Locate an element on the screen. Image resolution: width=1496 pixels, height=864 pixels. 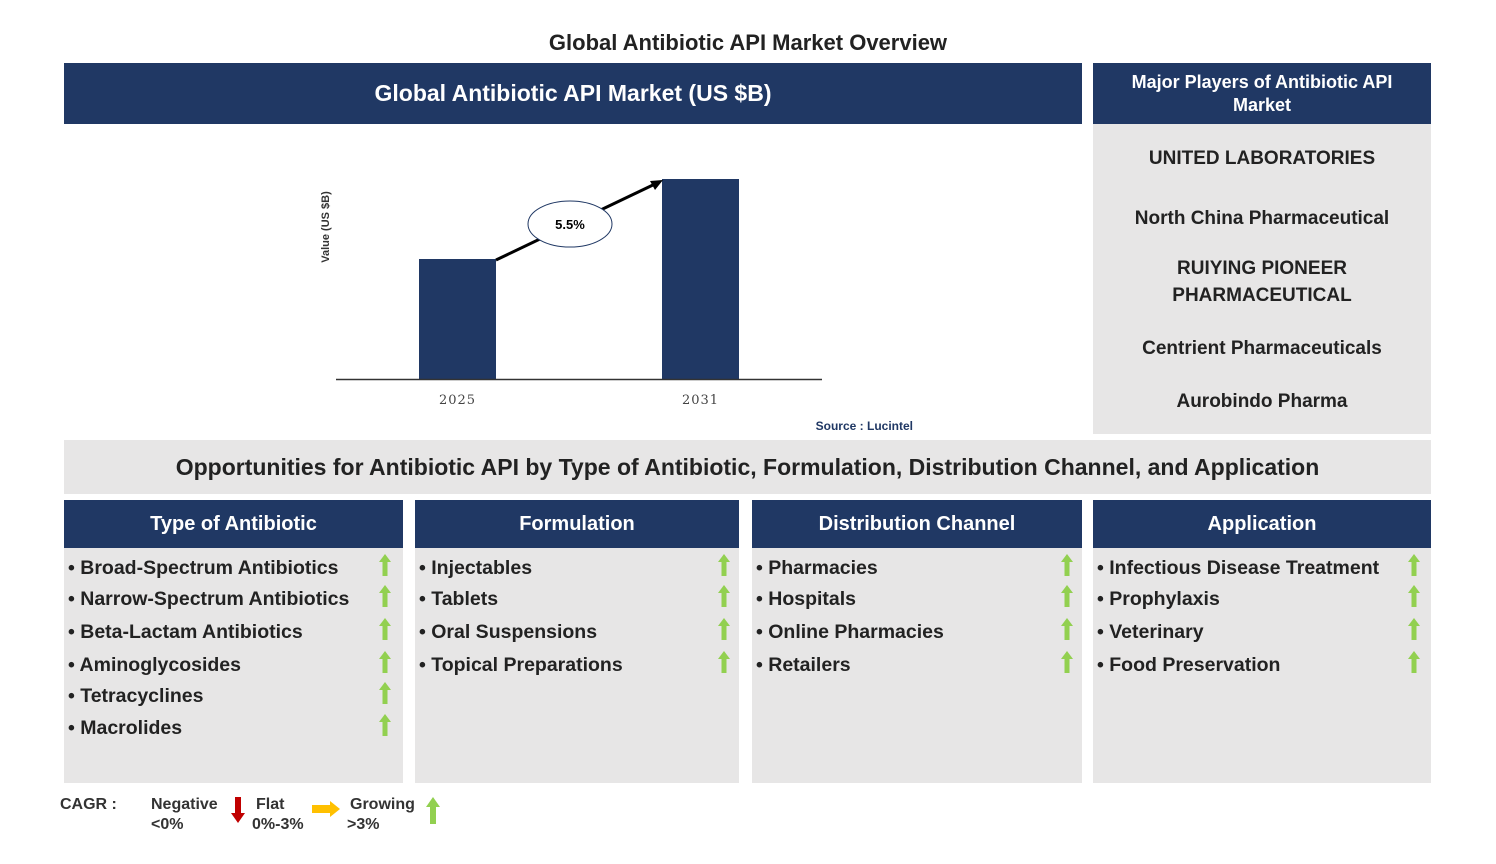
list-item: • Aminoglycosides is located at coordinates (154, 665).